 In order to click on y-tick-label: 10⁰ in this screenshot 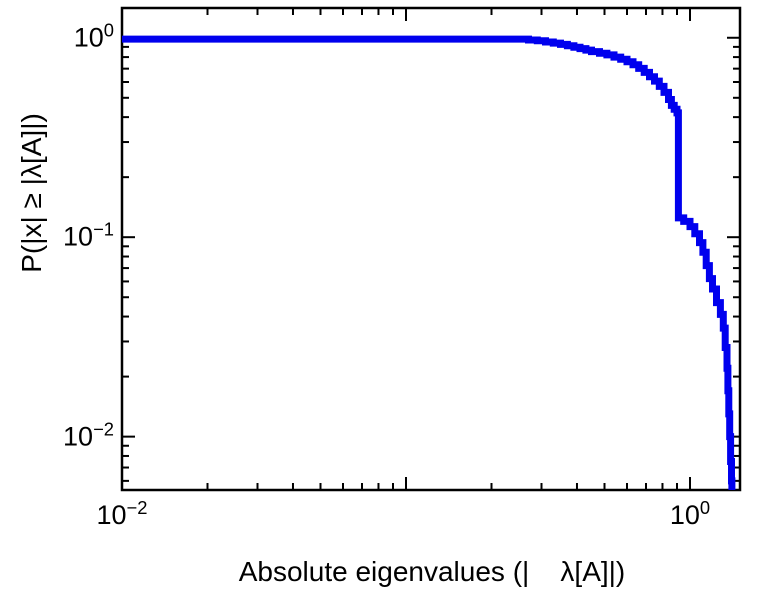, I will do `click(93, 36)`.